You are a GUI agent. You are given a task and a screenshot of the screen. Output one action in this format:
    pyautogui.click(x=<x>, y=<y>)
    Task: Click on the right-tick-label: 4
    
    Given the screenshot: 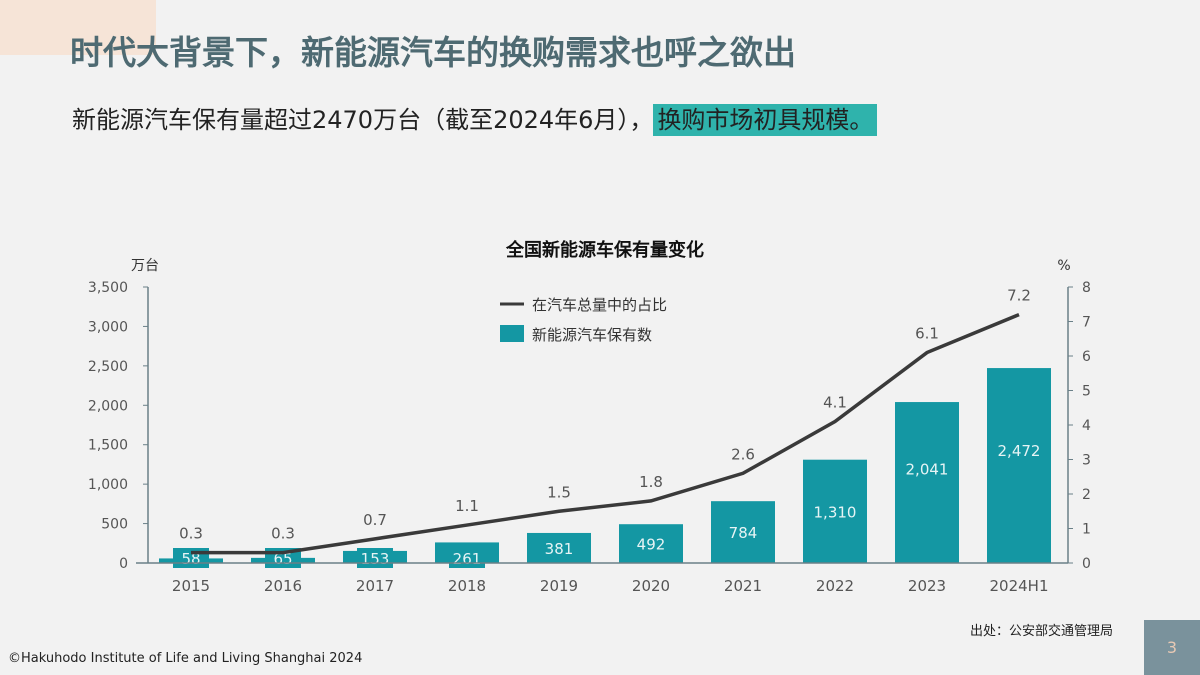 What is the action you would take?
    pyautogui.click(x=1086, y=426)
    